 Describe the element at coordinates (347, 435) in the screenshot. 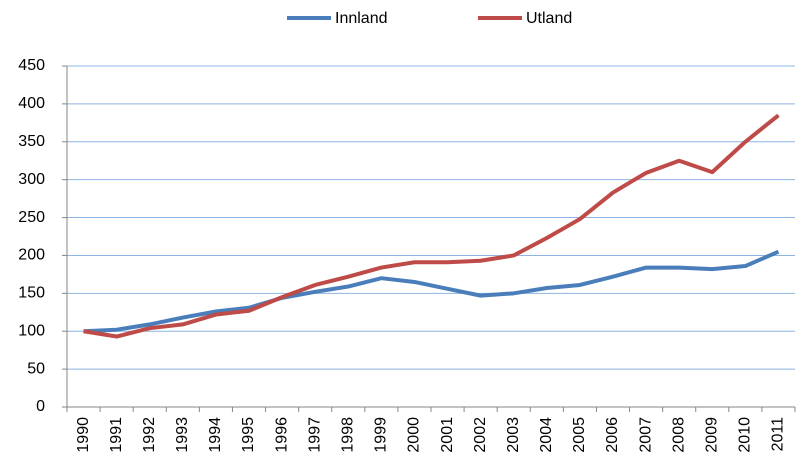

I see `x-tick-label: 1998` at that location.